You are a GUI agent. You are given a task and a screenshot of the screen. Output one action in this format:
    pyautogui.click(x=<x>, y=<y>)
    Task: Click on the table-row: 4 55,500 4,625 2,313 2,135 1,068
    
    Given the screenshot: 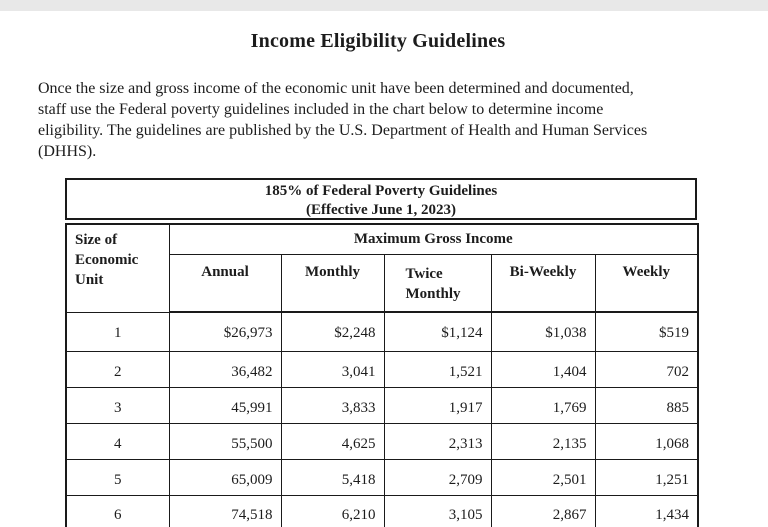 What is the action you would take?
    pyautogui.click(x=382, y=441)
    